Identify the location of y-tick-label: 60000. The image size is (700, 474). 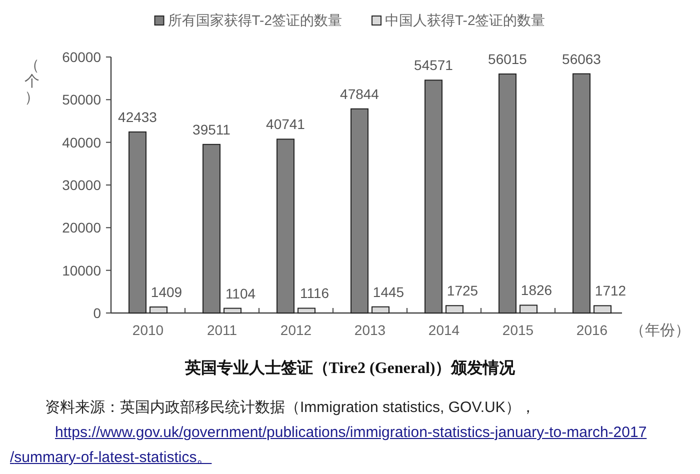
(82, 57).